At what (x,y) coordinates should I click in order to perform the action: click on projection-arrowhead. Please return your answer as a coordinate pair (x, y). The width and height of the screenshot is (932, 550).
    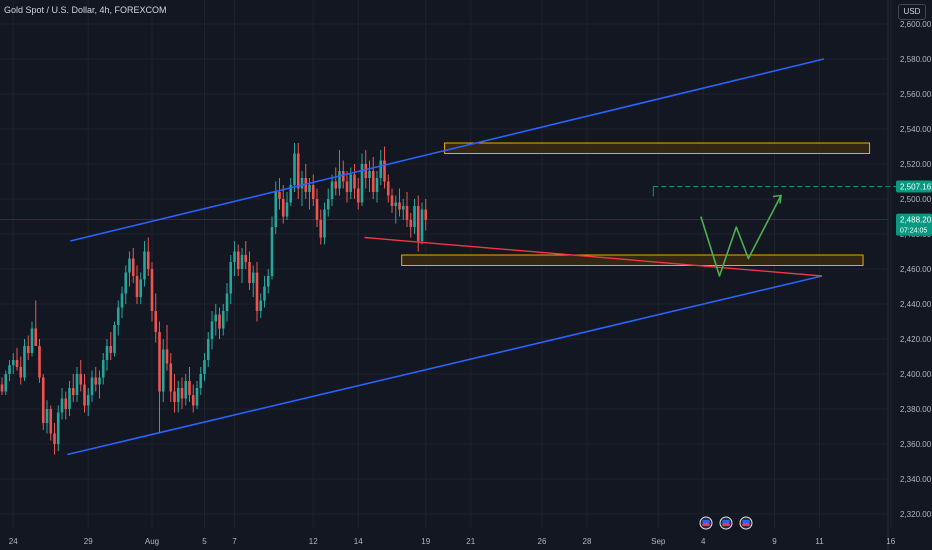
    Looking at the image, I should click on (777, 199).